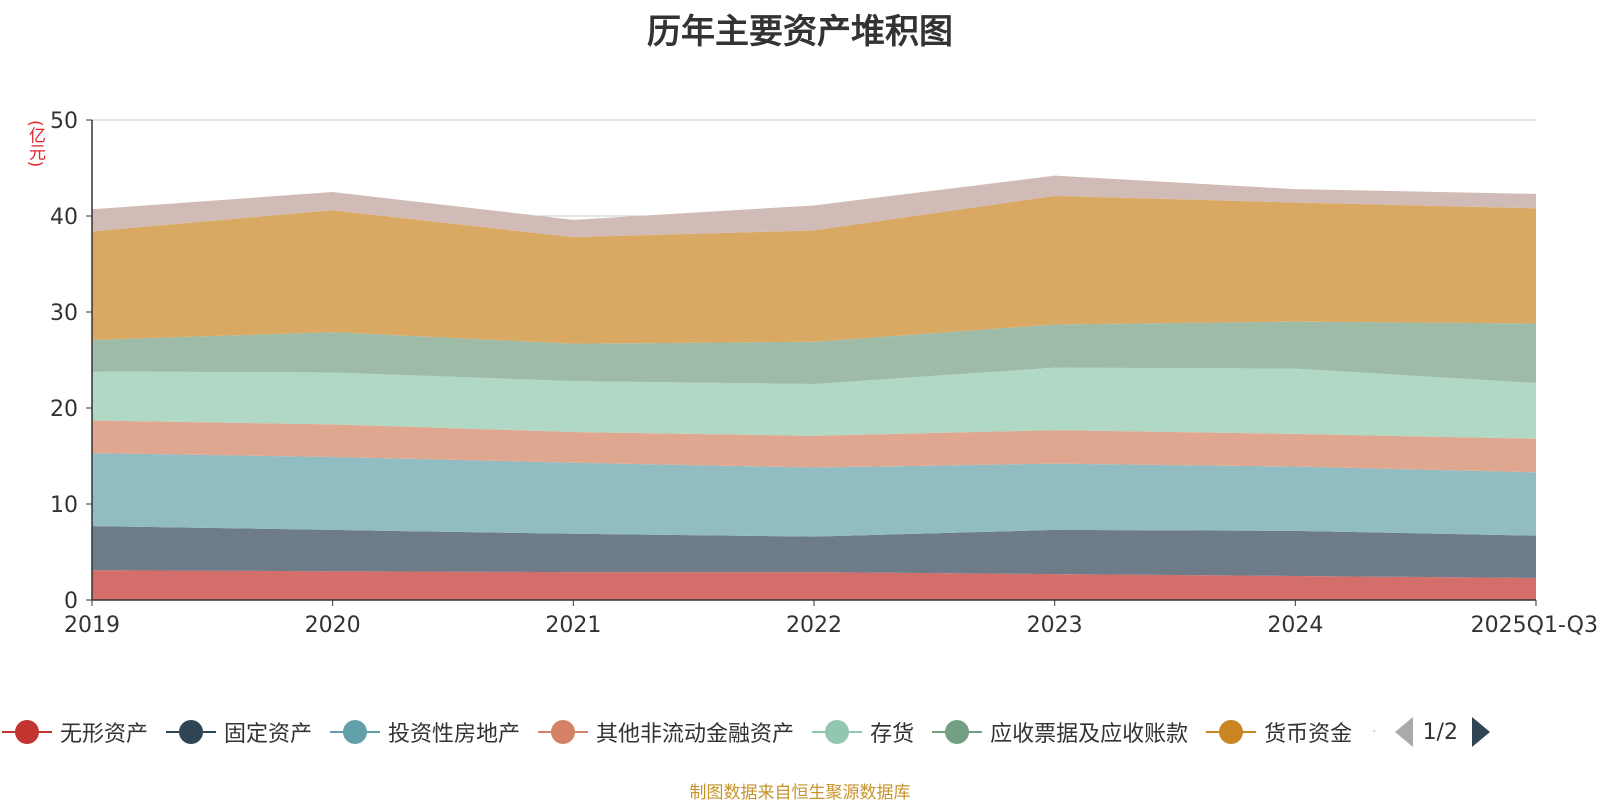 This screenshot has width=1600, height=803. What do you see at coordinates (1374, 732) in the screenshot?
I see `legend-ellipsis: ·` at bounding box center [1374, 732].